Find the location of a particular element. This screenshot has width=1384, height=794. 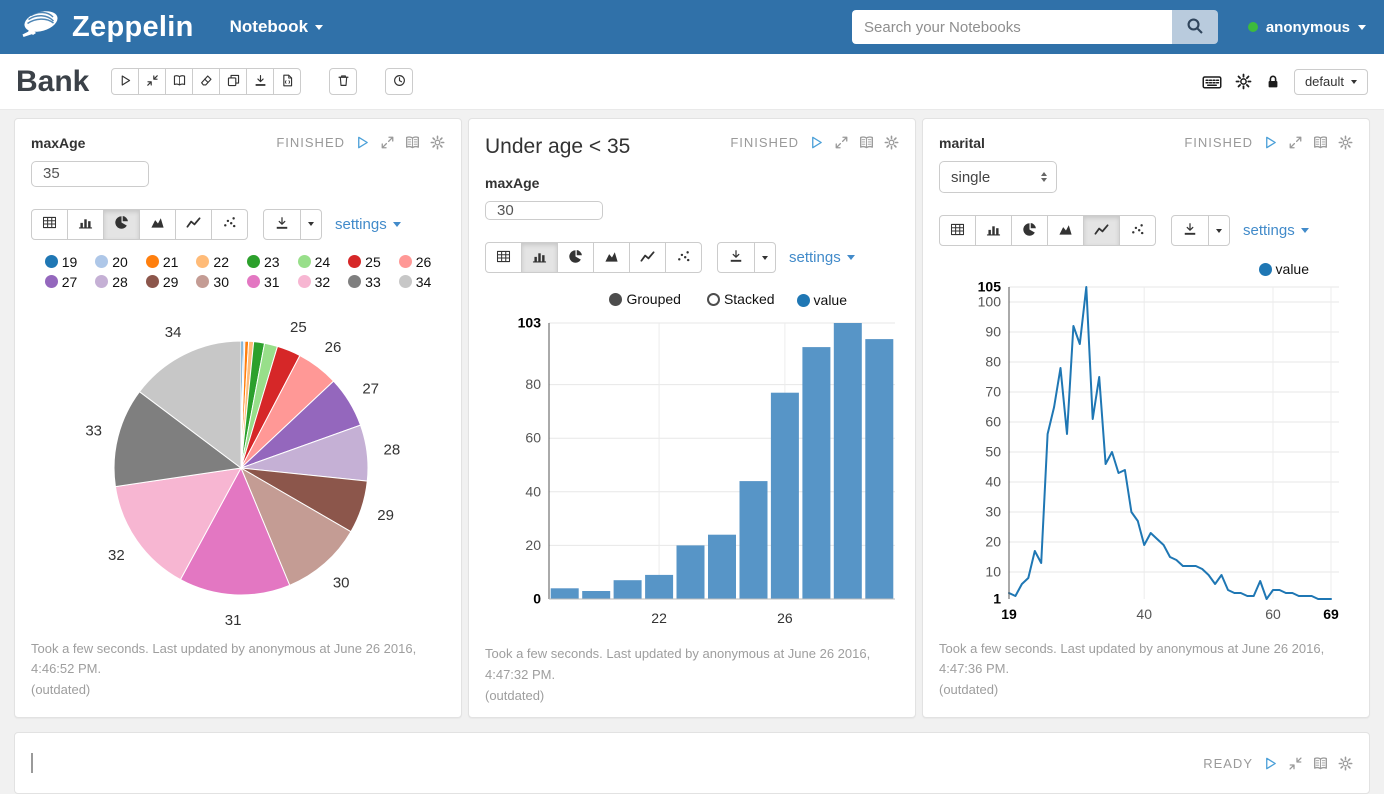

legend-dot-icon is located at coordinates (102, 282).